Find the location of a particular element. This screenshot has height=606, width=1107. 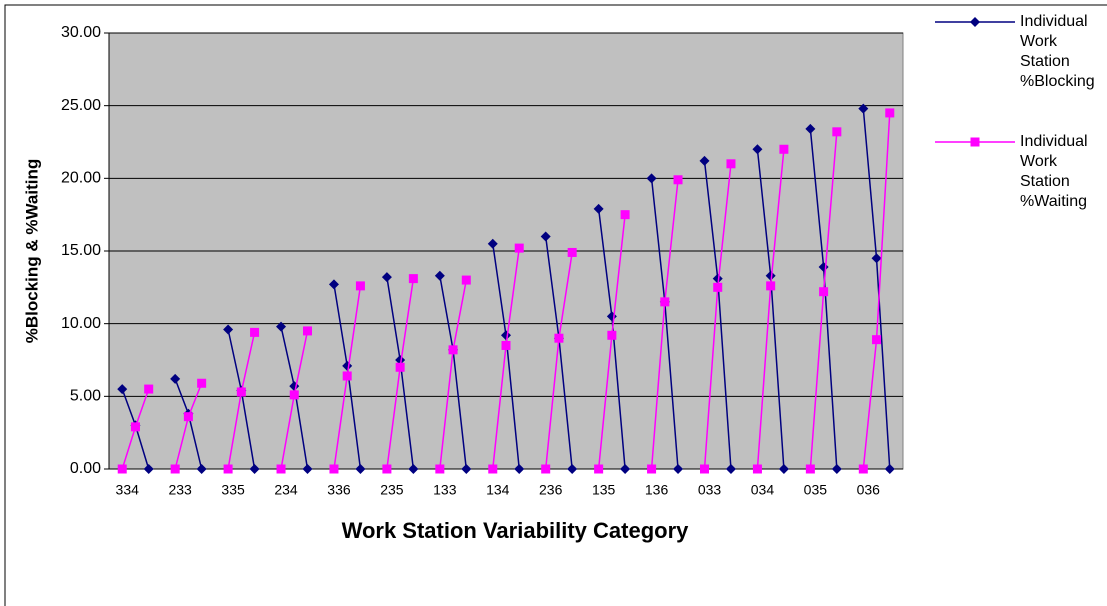

x-tick-label: 034 is located at coordinates (763, 490).